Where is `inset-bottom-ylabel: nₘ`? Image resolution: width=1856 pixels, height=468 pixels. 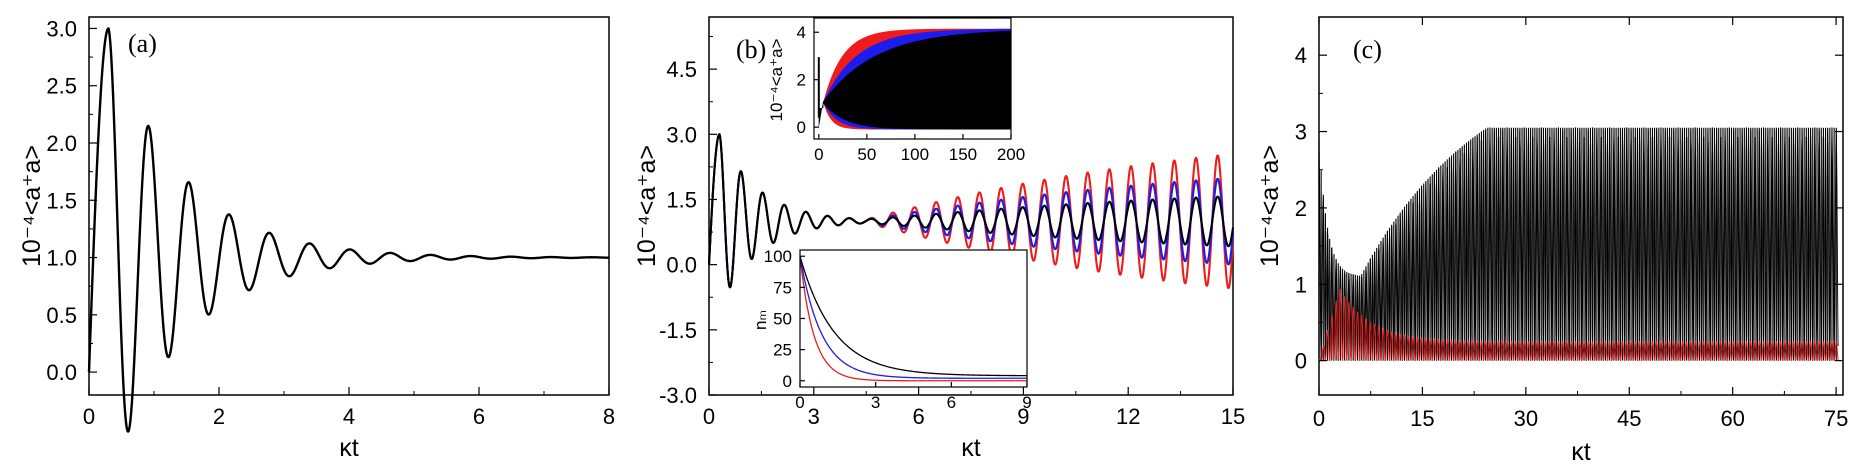 inset-bottom-ylabel: nₘ is located at coordinates (760, 320).